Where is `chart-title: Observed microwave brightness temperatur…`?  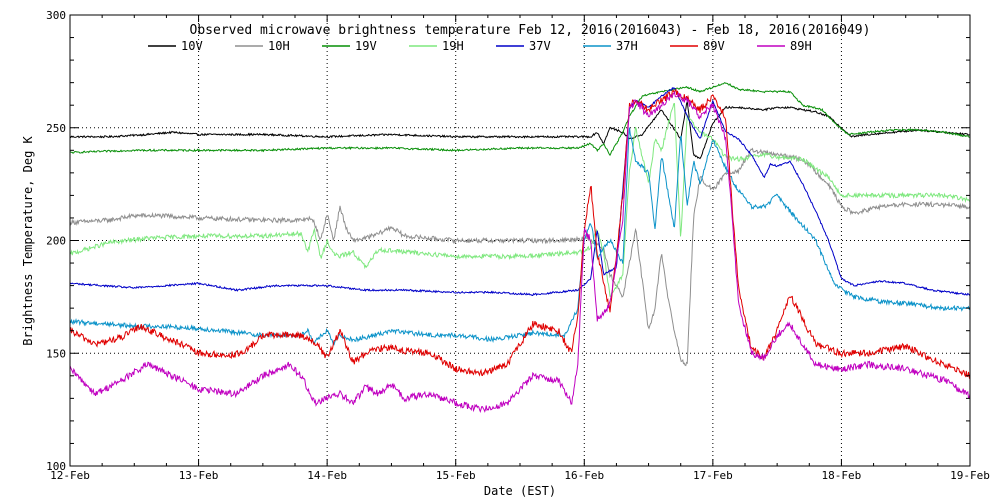 chart-title: Observed microwave brightness temperatur… is located at coordinates (530, 30).